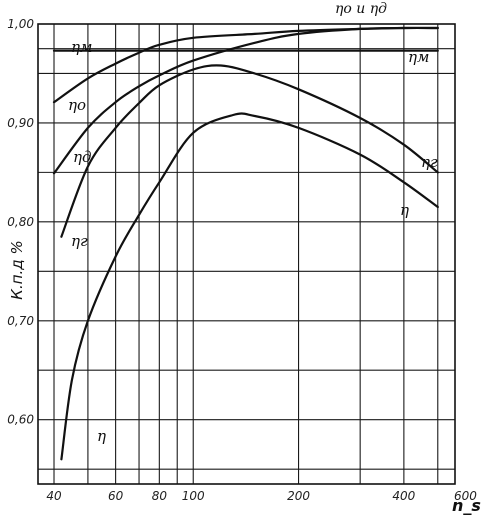 The image size is (485, 519). Describe the element at coordinates (298, 496) in the screenshot. I see `x-tick-label: 200` at that location.